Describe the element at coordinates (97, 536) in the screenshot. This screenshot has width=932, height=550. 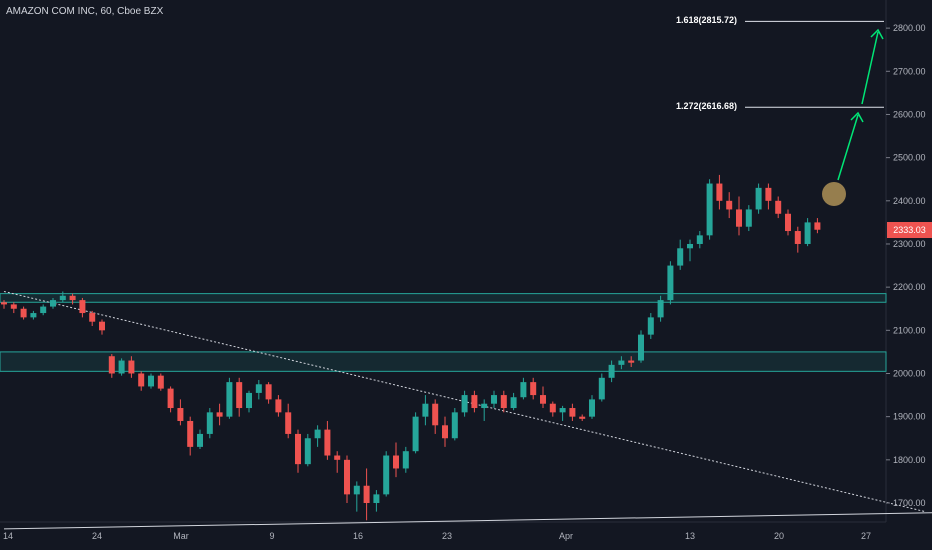
I see `x-tick-label: 24` at that location.